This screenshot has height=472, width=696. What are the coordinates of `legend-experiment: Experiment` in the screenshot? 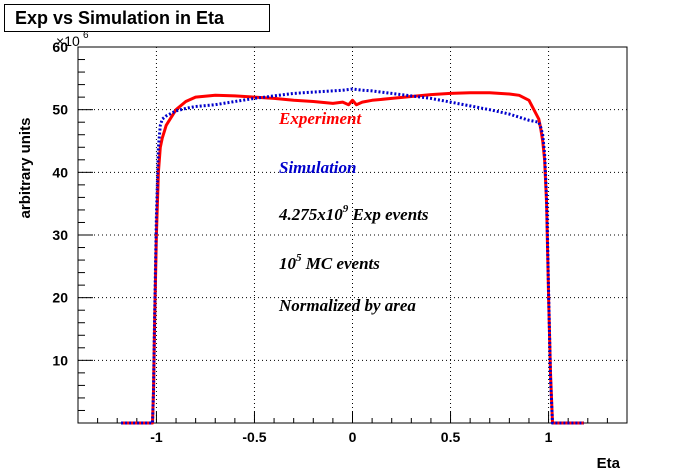 It's located at (320, 118).